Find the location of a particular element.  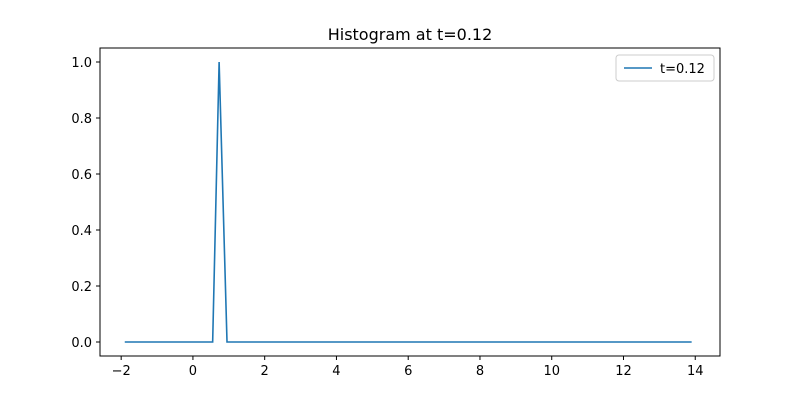

x-tick-label: 0 is located at coordinates (193, 371).